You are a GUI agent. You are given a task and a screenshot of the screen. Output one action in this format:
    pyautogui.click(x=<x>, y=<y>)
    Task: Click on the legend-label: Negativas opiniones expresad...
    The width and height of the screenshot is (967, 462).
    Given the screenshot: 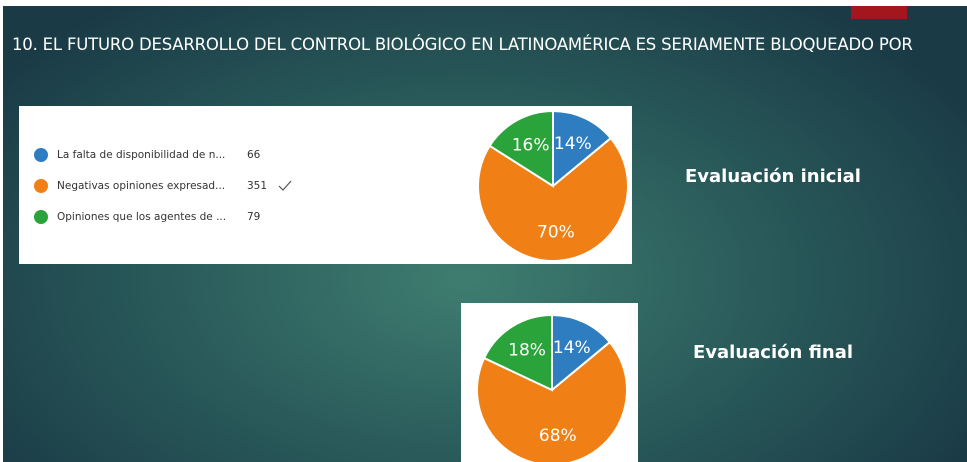 What is the action you would take?
    pyautogui.click(x=141, y=186)
    